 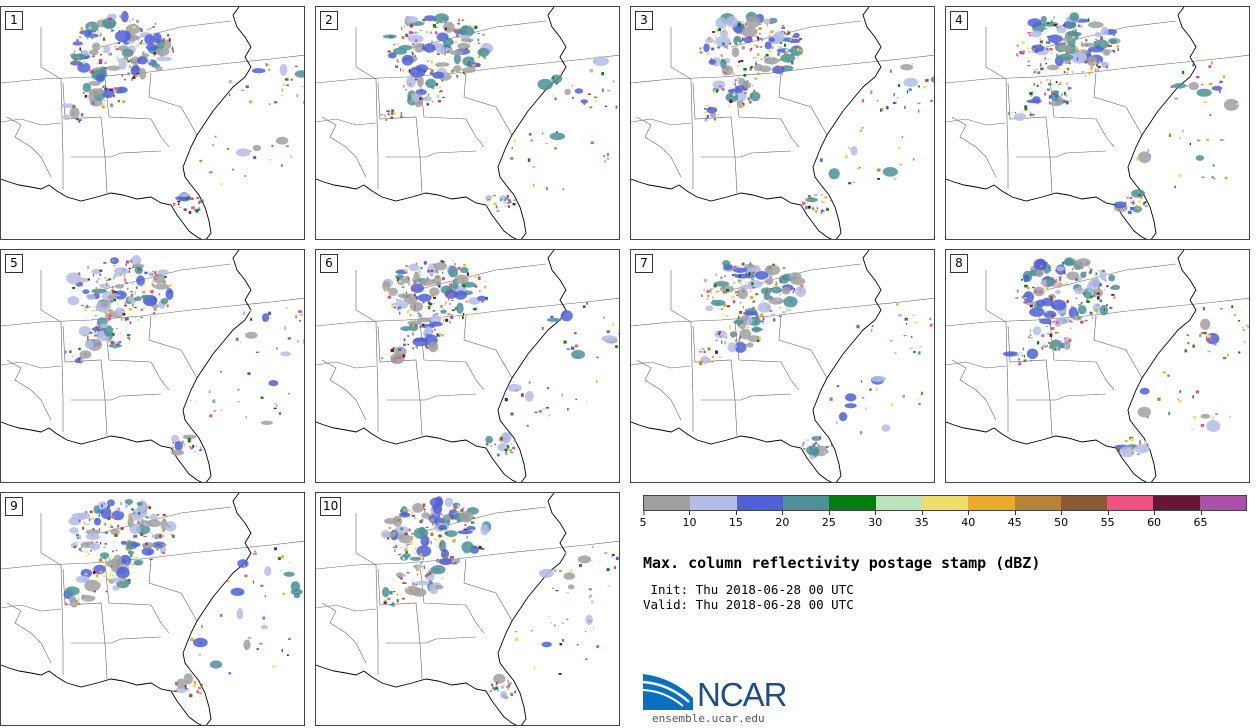 I want to click on ncar-logo-text: NCAR, so click(x=742, y=694).